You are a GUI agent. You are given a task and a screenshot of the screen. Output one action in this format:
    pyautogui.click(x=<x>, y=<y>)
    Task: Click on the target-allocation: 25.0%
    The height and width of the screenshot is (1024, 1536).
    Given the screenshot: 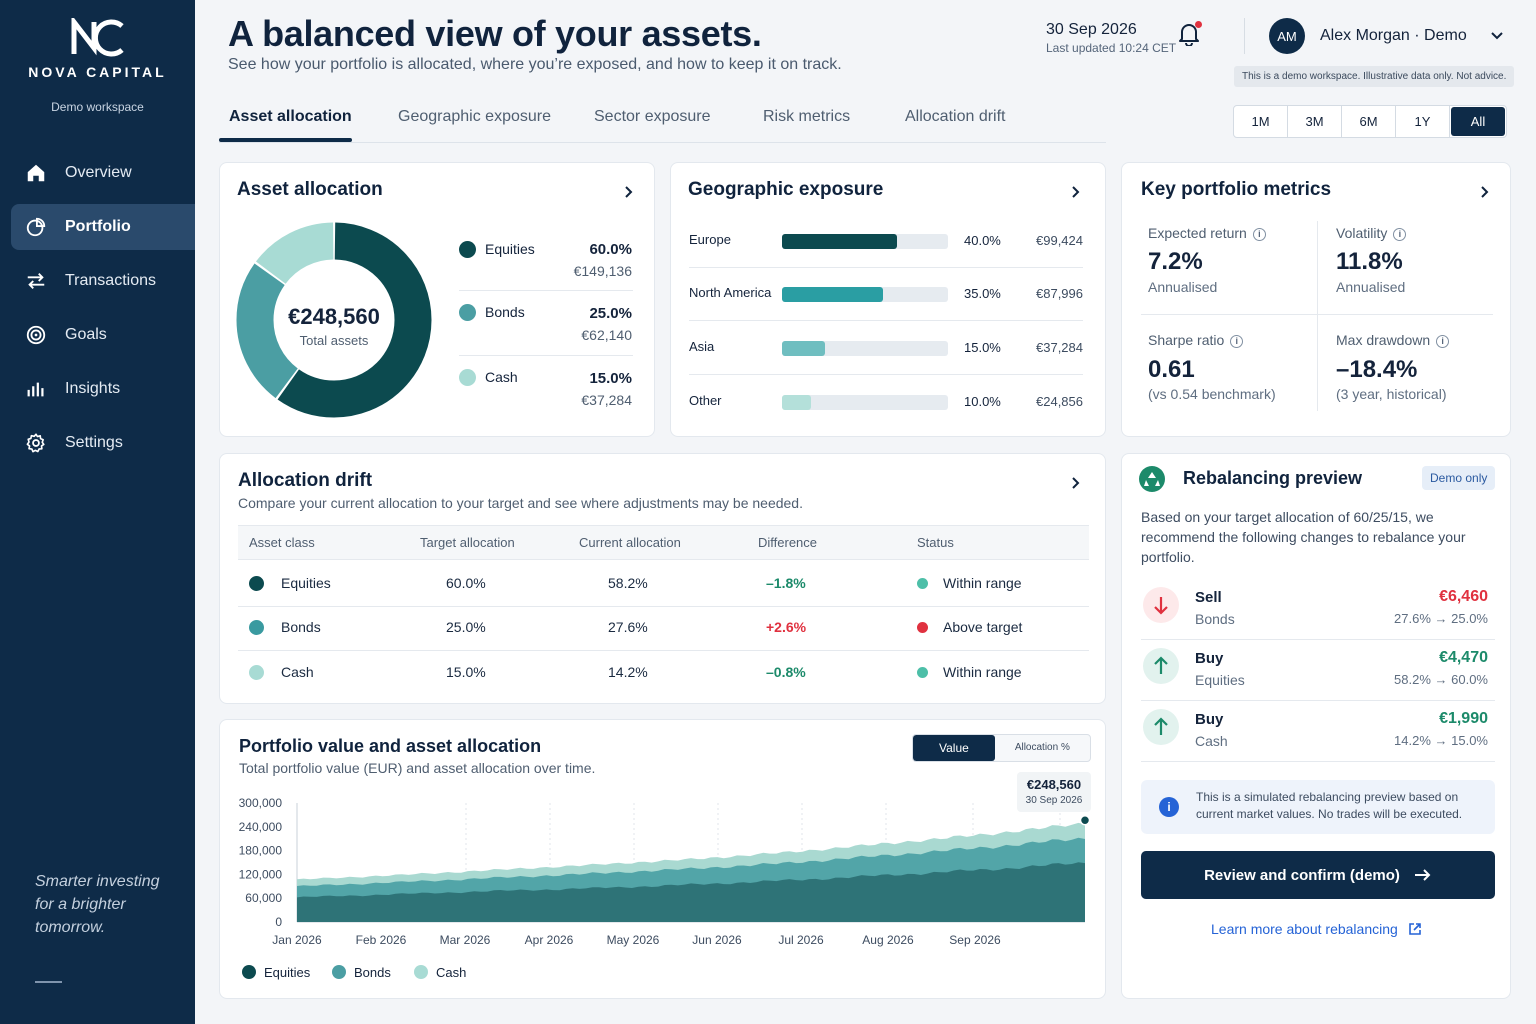 What is the action you would take?
    pyautogui.click(x=466, y=627)
    